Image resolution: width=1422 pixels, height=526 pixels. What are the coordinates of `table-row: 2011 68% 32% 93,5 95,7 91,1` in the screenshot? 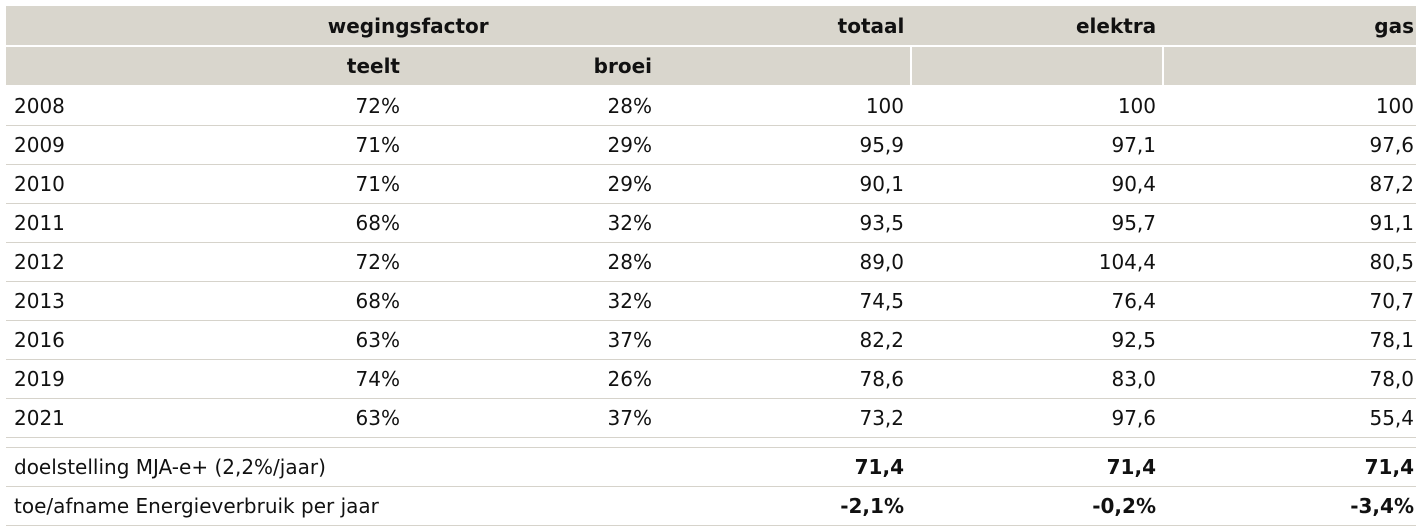 It's located at (711, 223).